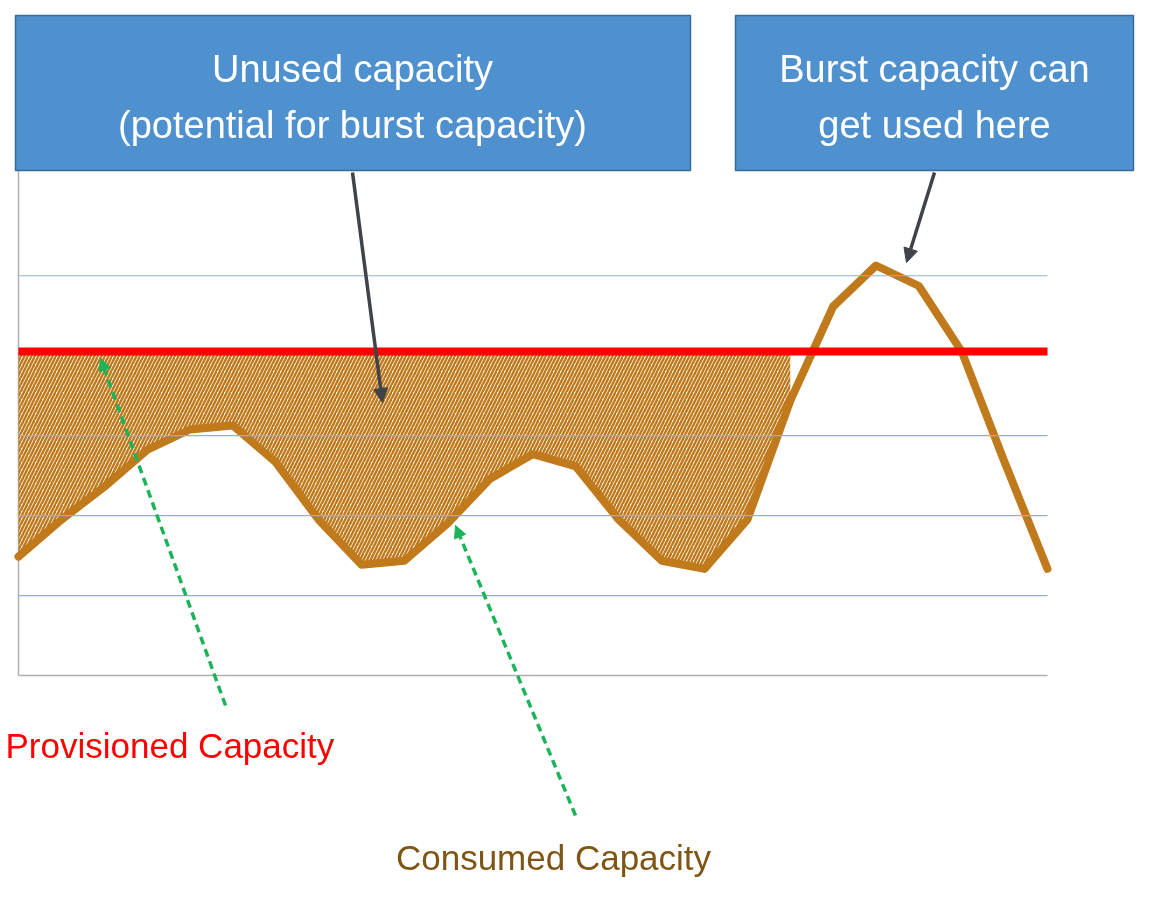  What do you see at coordinates (352, 96) in the screenshot?
I see `text: Unused capacity (potential for burst capacity)` at bounding box center [352, 96].